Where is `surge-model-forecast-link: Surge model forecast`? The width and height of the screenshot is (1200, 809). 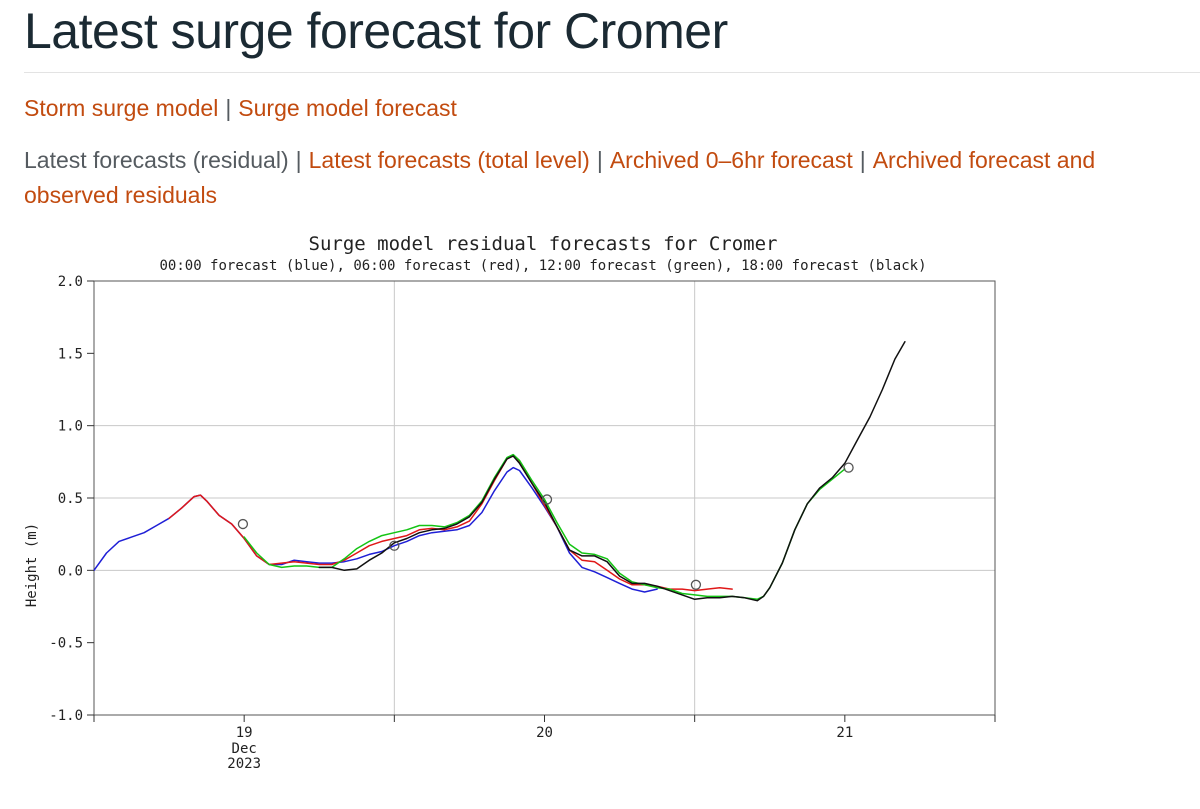 surge-model-forecast-link: Surge model forecast is located at coordinates (347, 108).